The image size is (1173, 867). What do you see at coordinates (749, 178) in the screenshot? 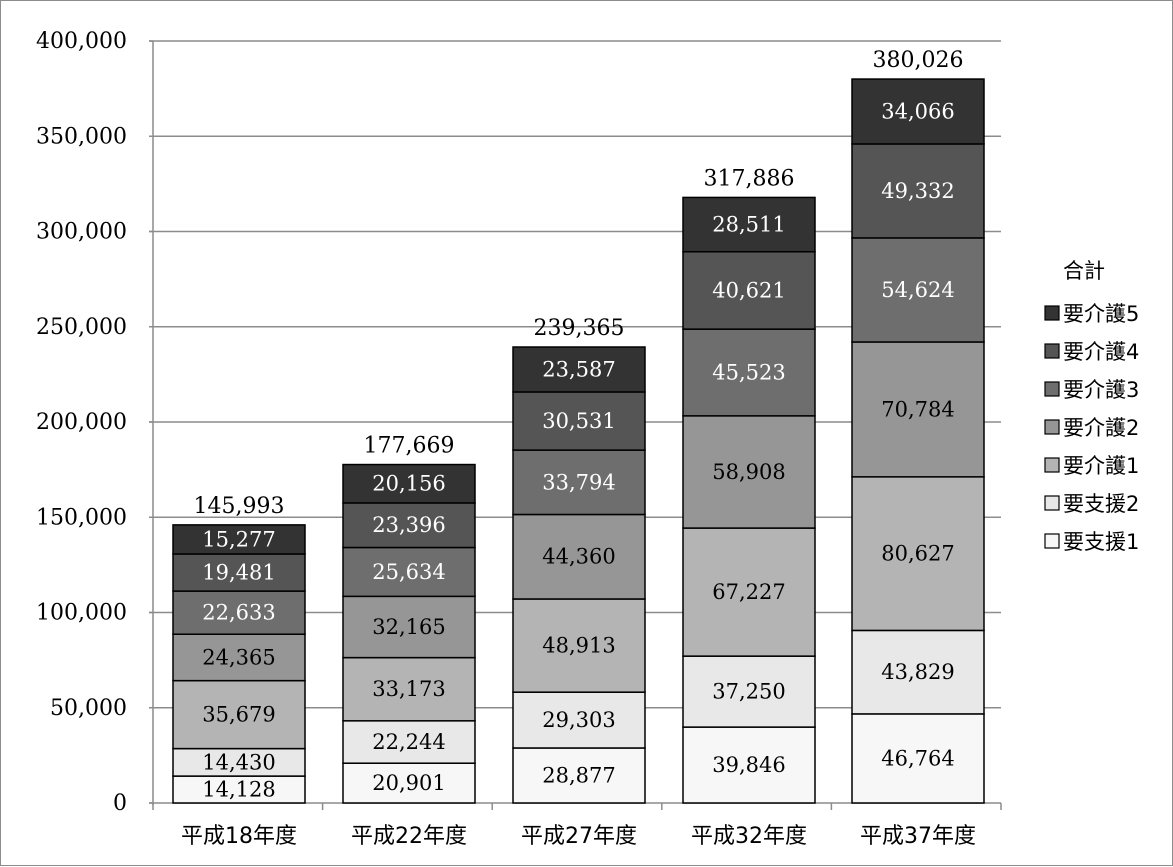
I see `total-data-label: 317,886` at bounding box center [749, 178].